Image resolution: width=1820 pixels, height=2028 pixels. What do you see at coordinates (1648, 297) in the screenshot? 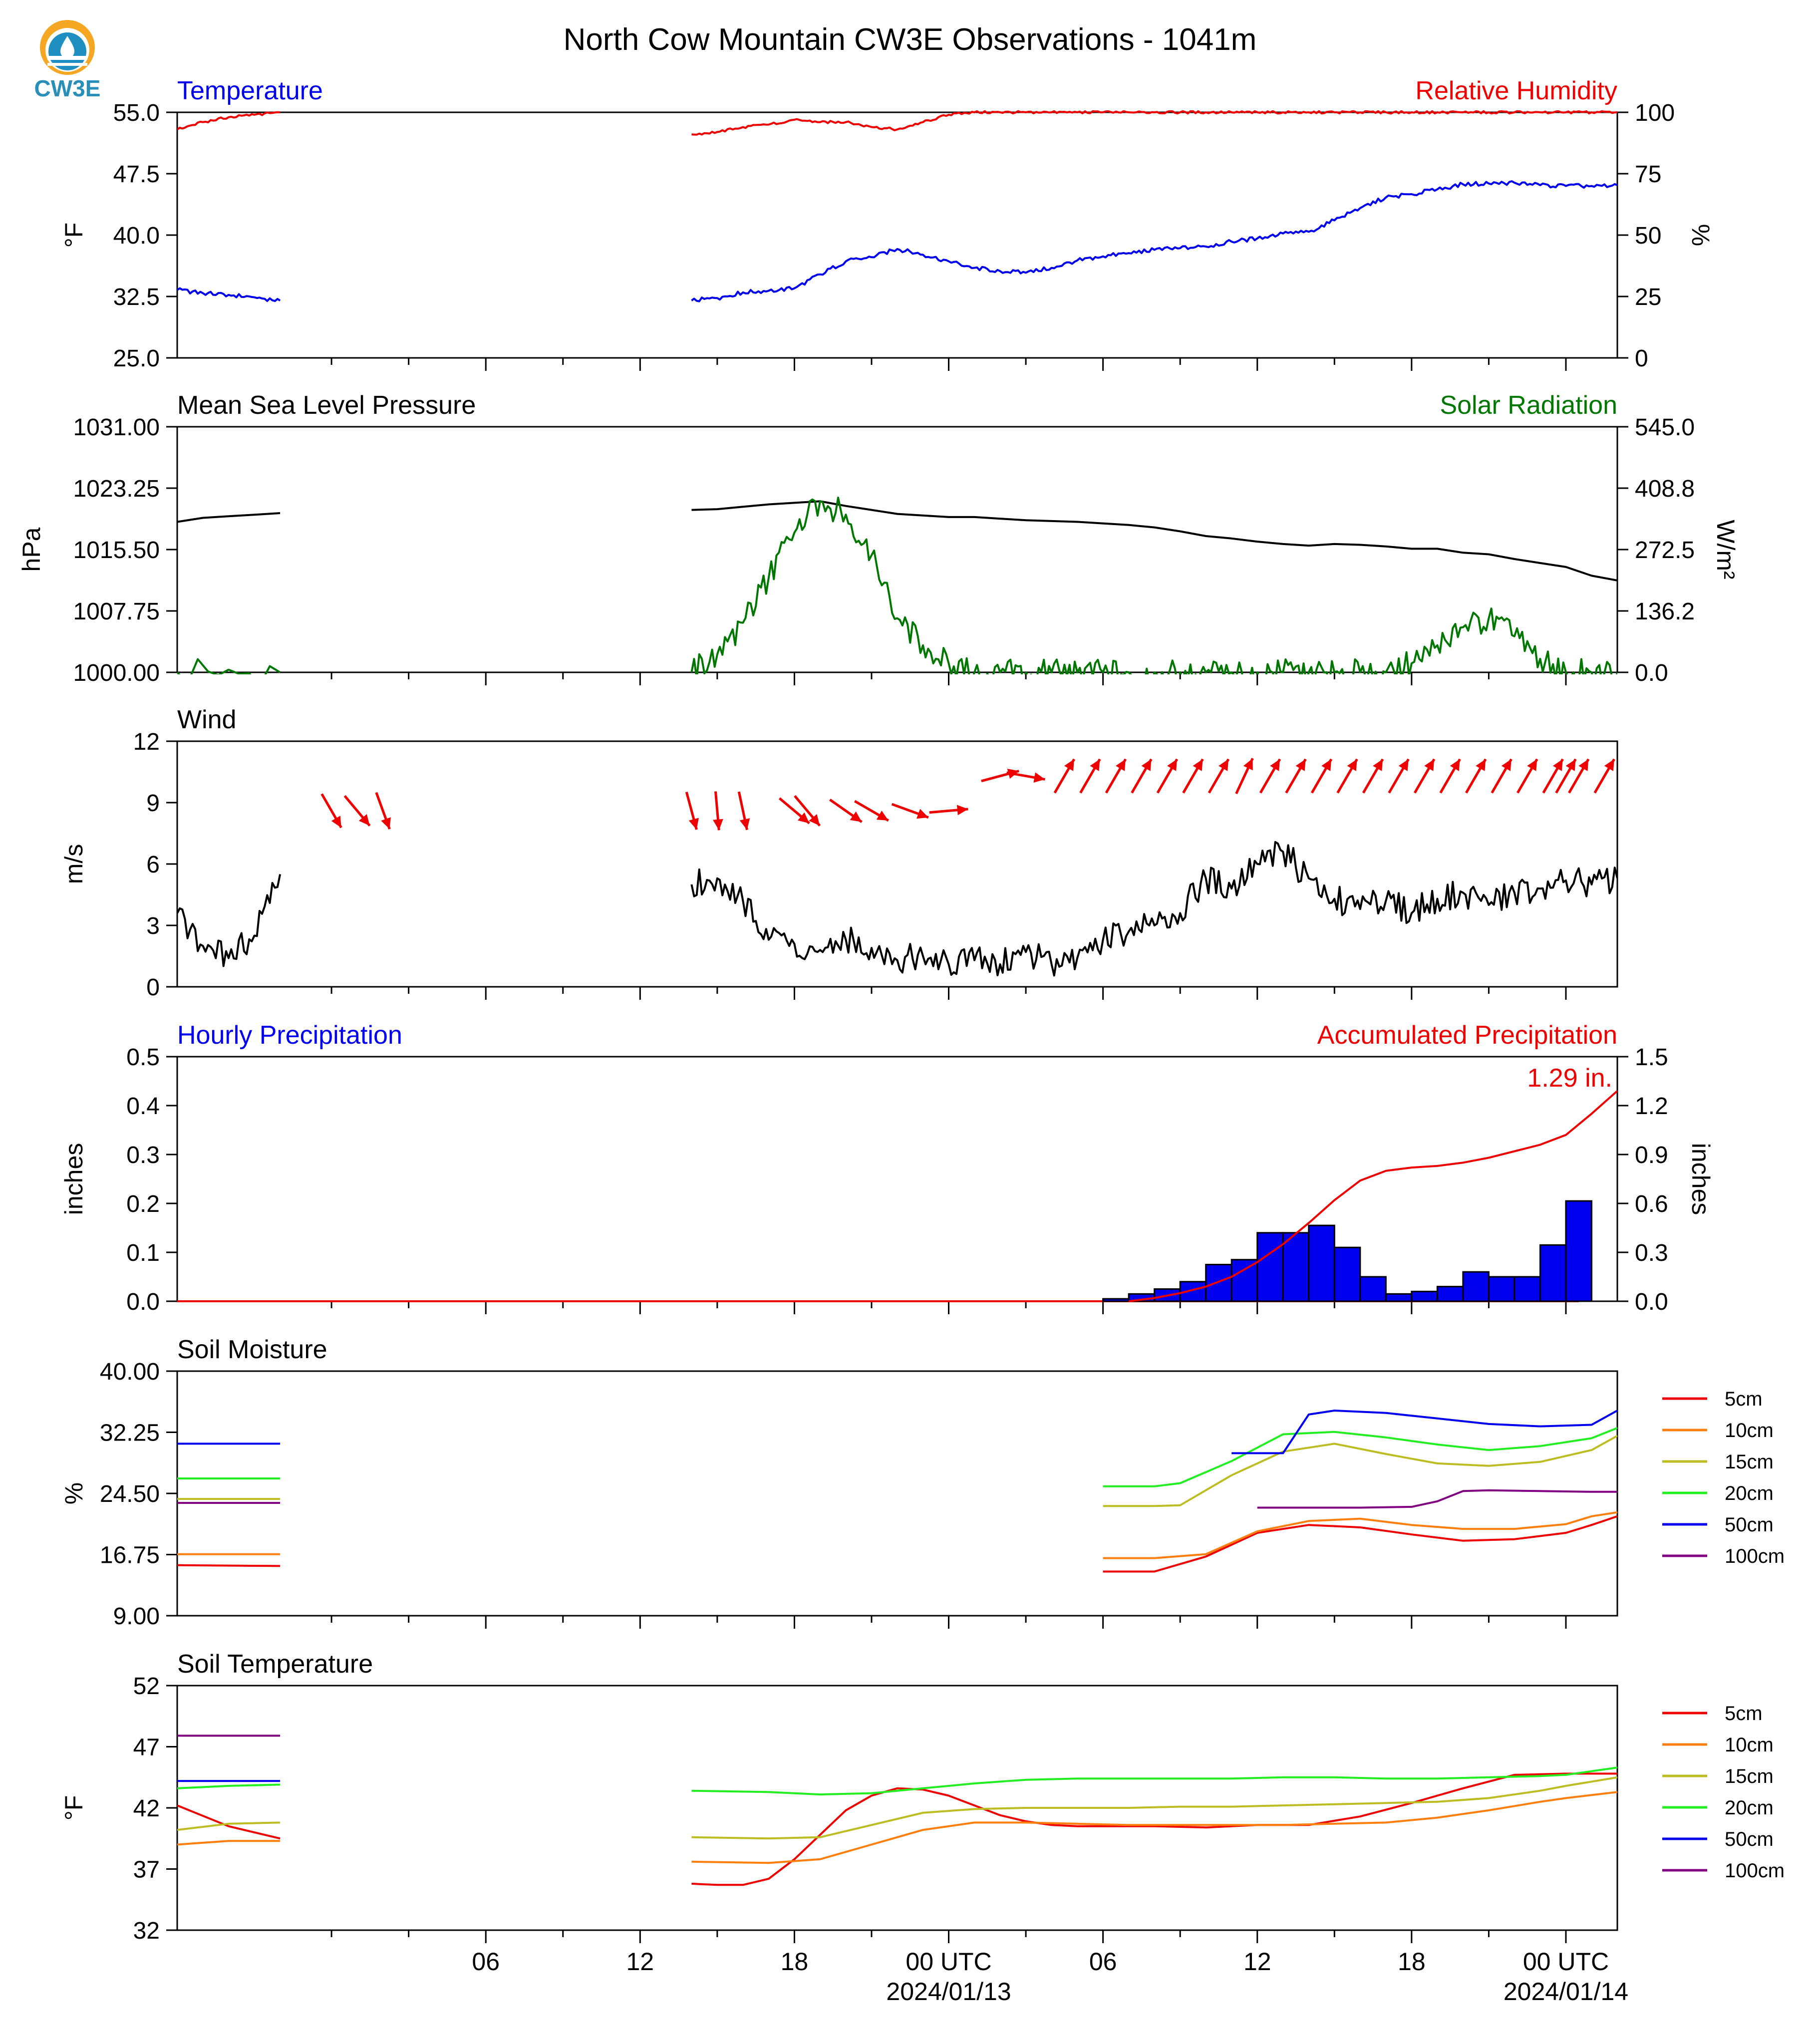
I see `y-tick-label-right: 25` at bounding box center [1648, 297].